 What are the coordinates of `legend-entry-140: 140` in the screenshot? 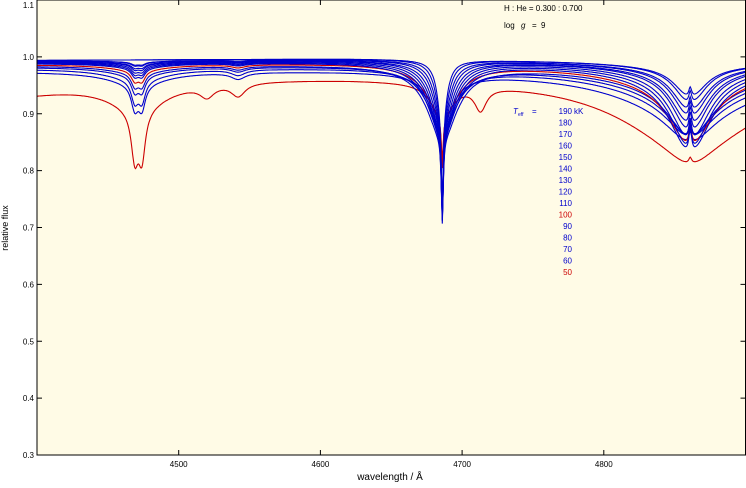 It's located at (566, 169).